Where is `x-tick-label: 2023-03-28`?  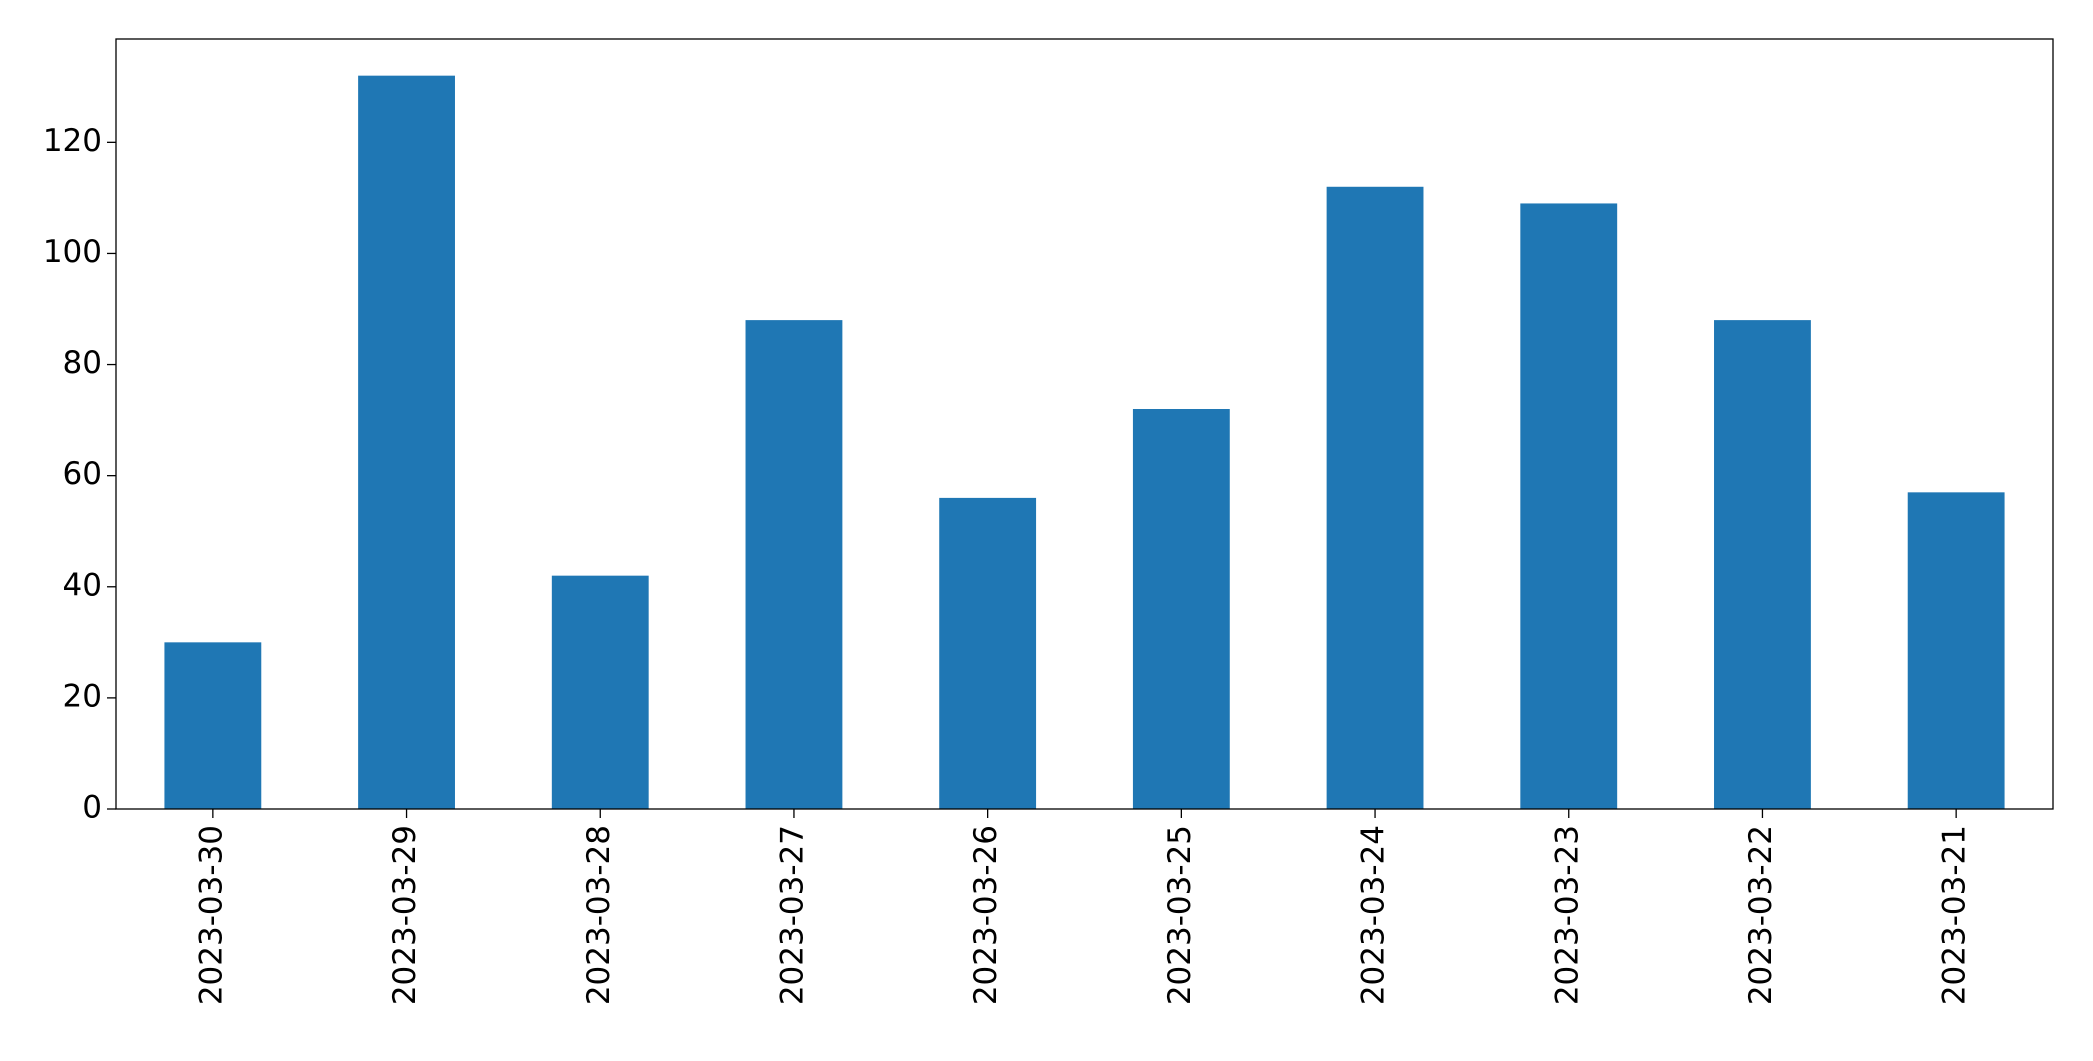 x-tick-label: 2023-03-28 is located at coordinates (599, 915).